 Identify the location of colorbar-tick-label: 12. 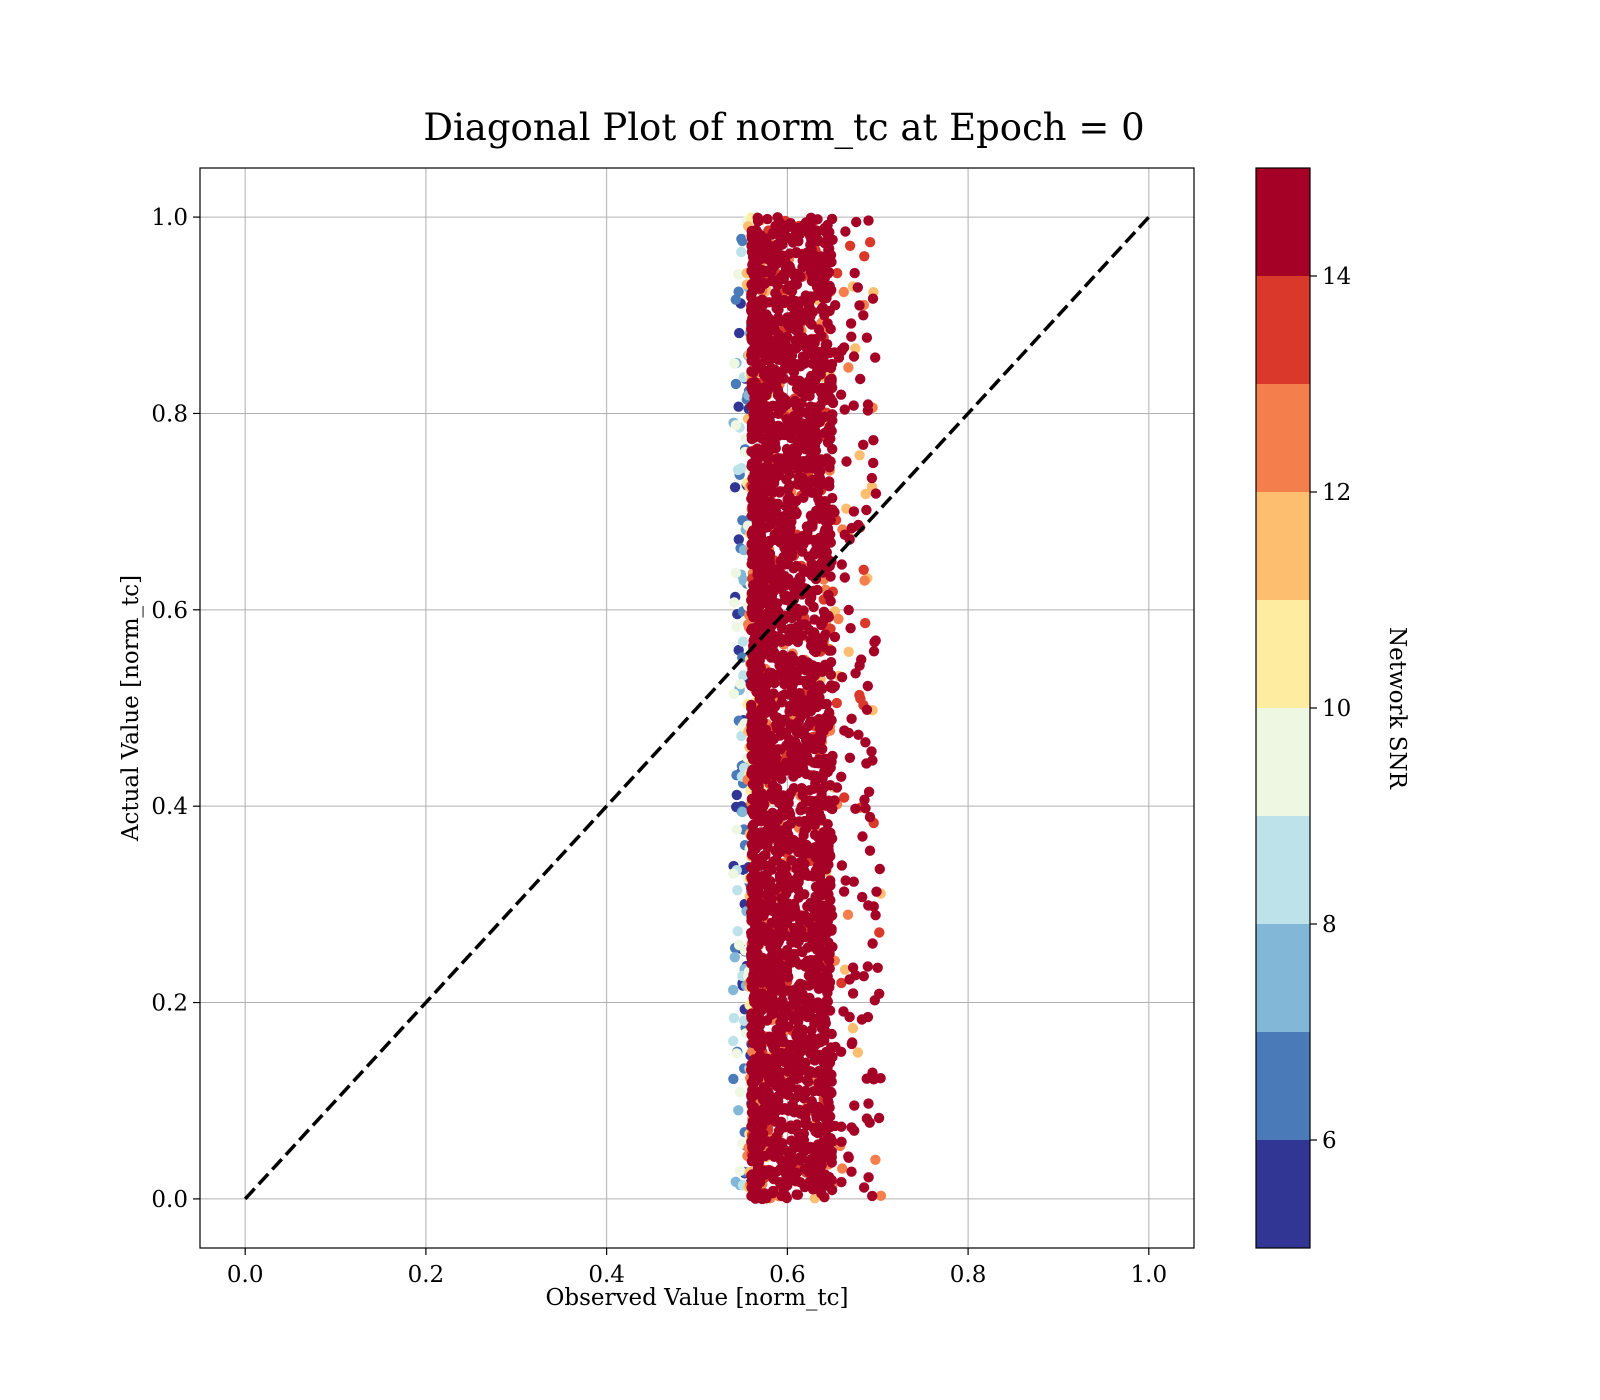
(1336, 493).